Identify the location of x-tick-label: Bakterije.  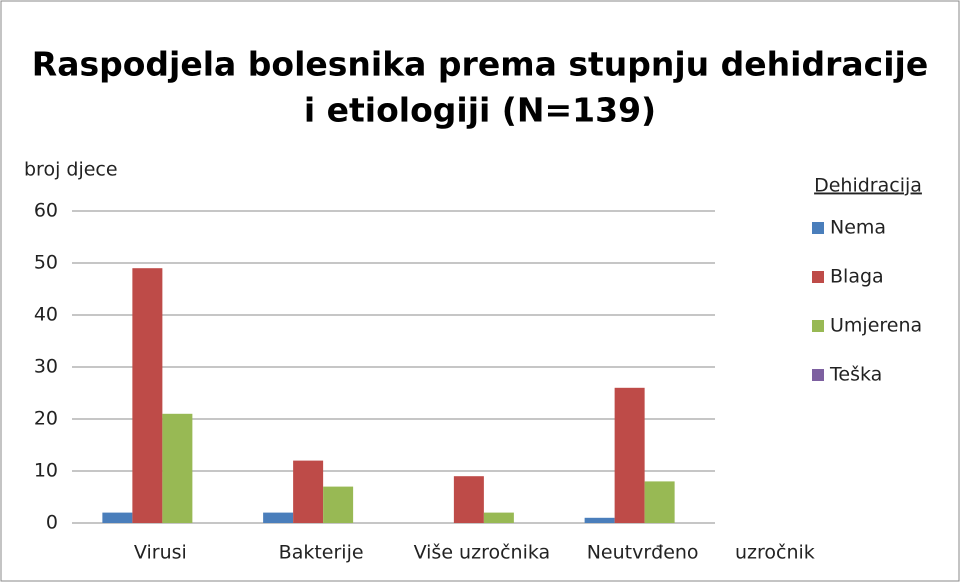
(321, 553).